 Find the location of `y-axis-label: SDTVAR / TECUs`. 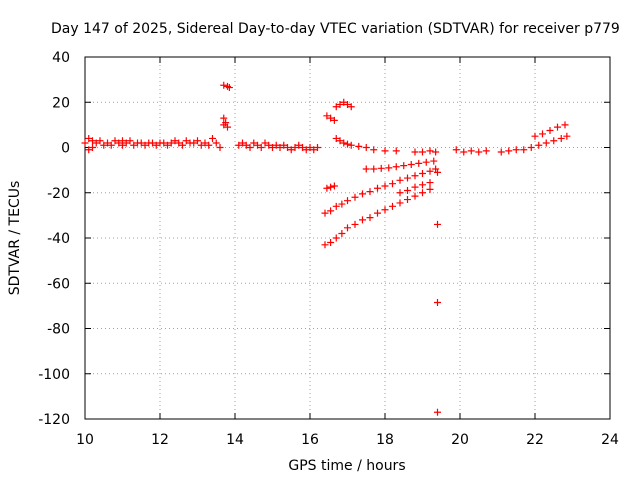

y-axis-label: SDTVAR / TECUs is located at coordinates (15, 238).